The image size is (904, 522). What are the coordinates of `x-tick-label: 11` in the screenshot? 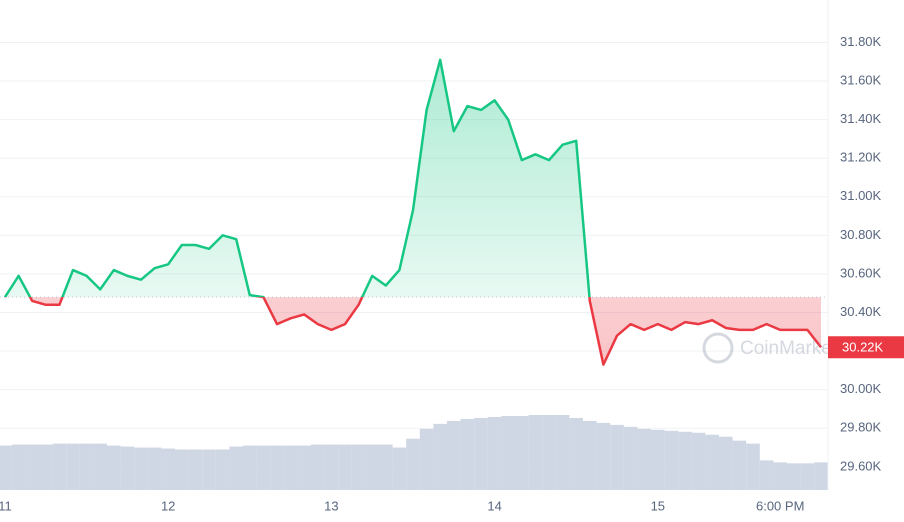 It's located at (6, 505).